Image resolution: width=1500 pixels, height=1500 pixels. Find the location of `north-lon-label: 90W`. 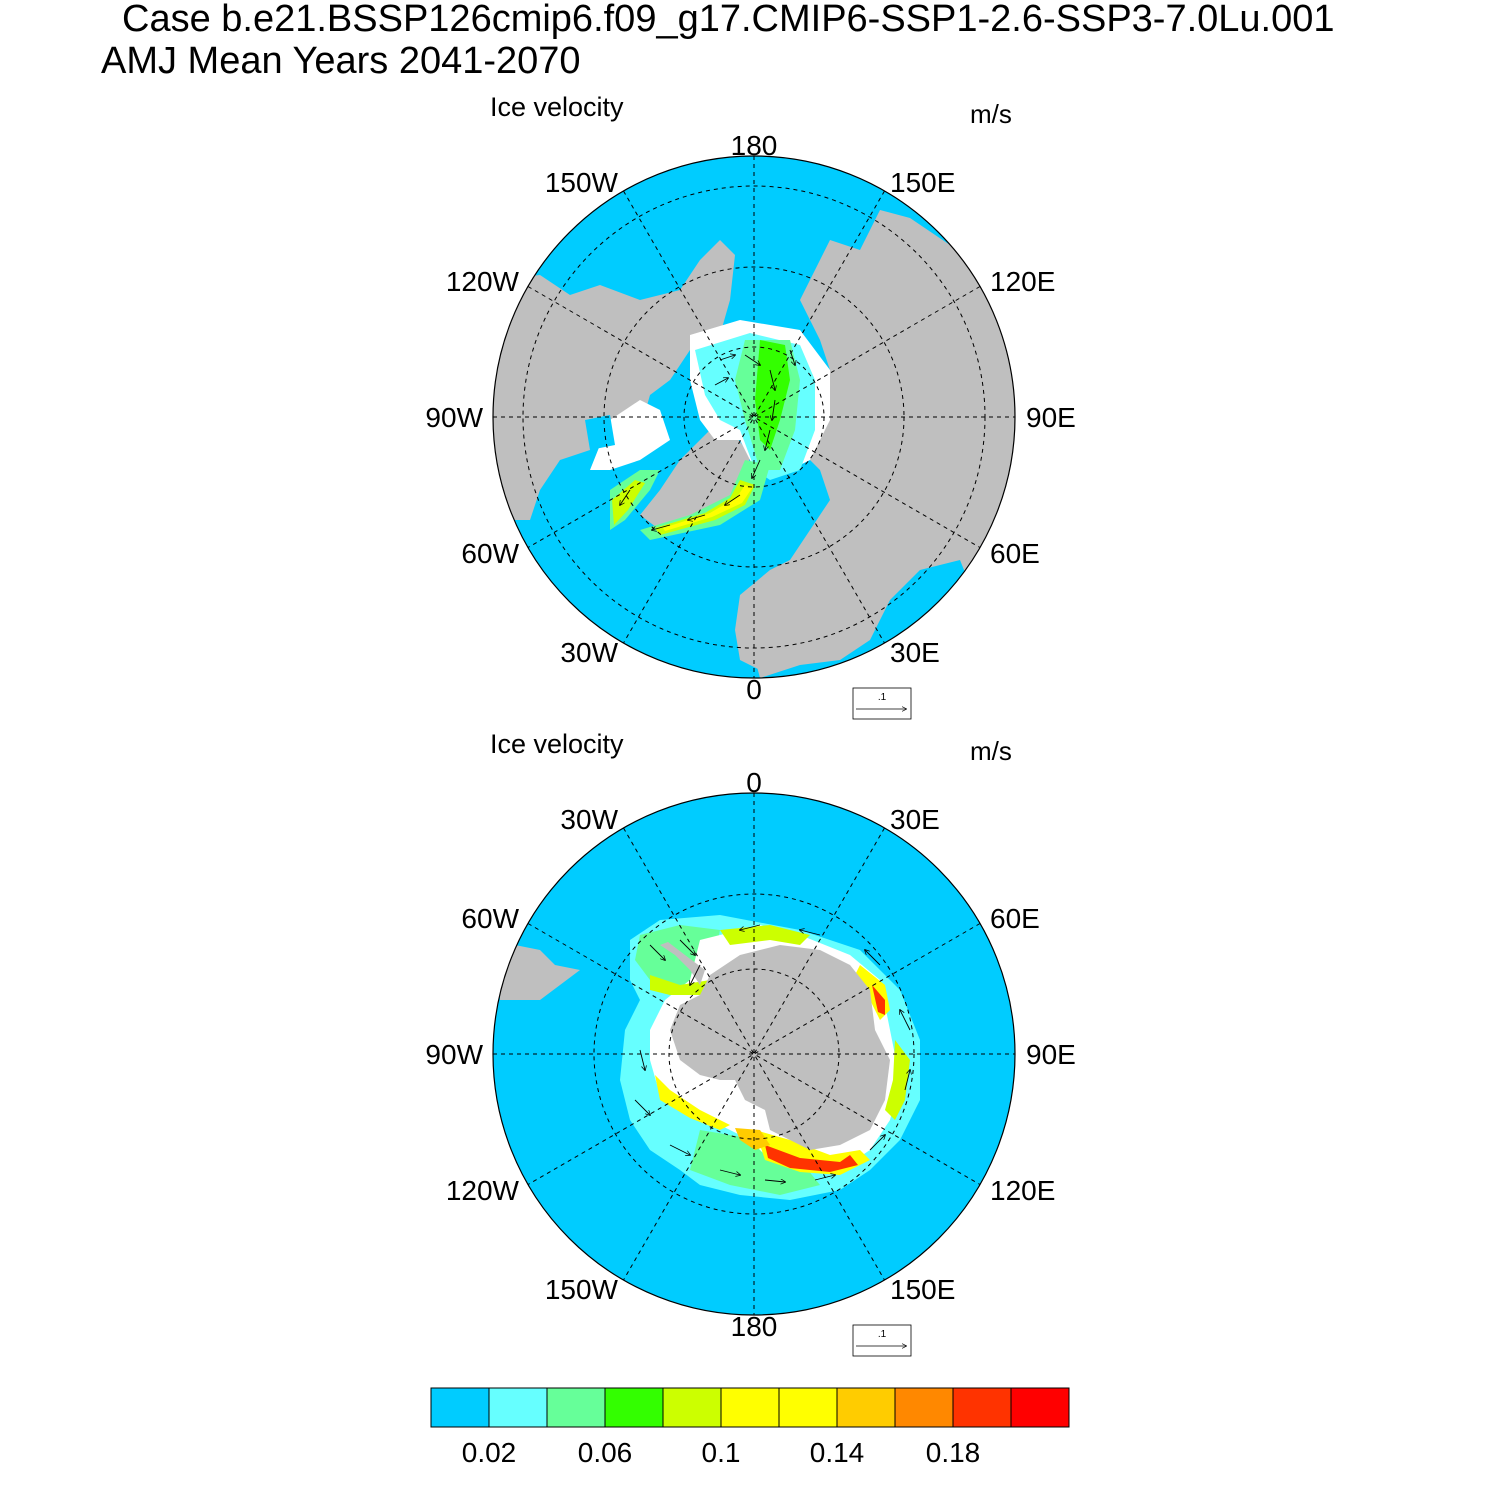

north-lon-label: 90W is located at coordinates (454, 417).